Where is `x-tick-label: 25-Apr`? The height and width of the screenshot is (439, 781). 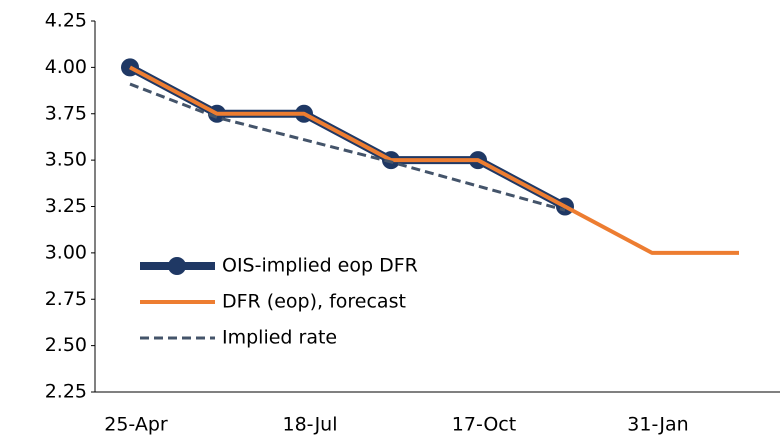 x-tick-label: 25-Apr is located at coordinates (136, 425).